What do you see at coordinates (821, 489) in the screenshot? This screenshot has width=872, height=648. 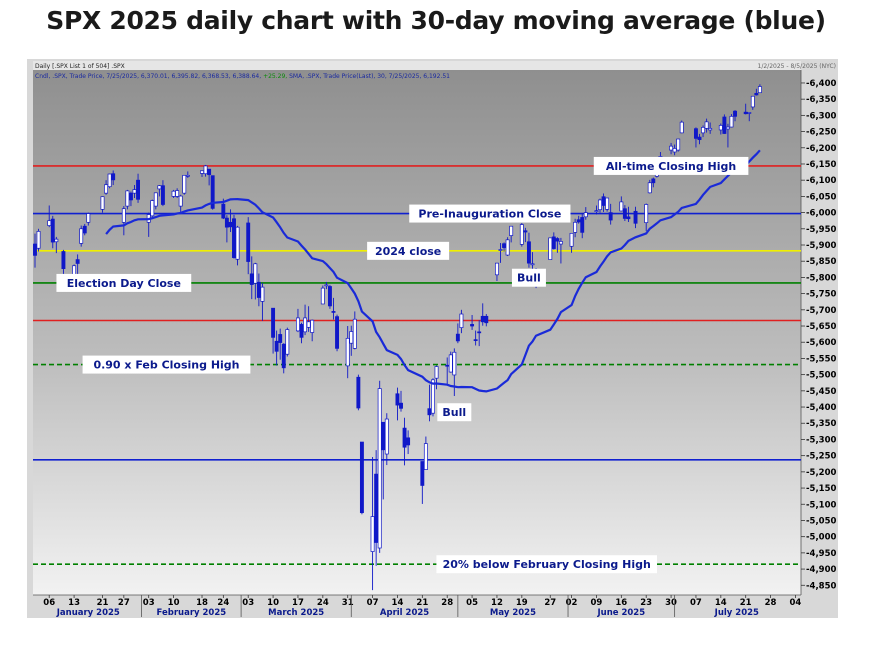 I see `y-tick-label-6: -5,150` at bounding box center [821, 489].